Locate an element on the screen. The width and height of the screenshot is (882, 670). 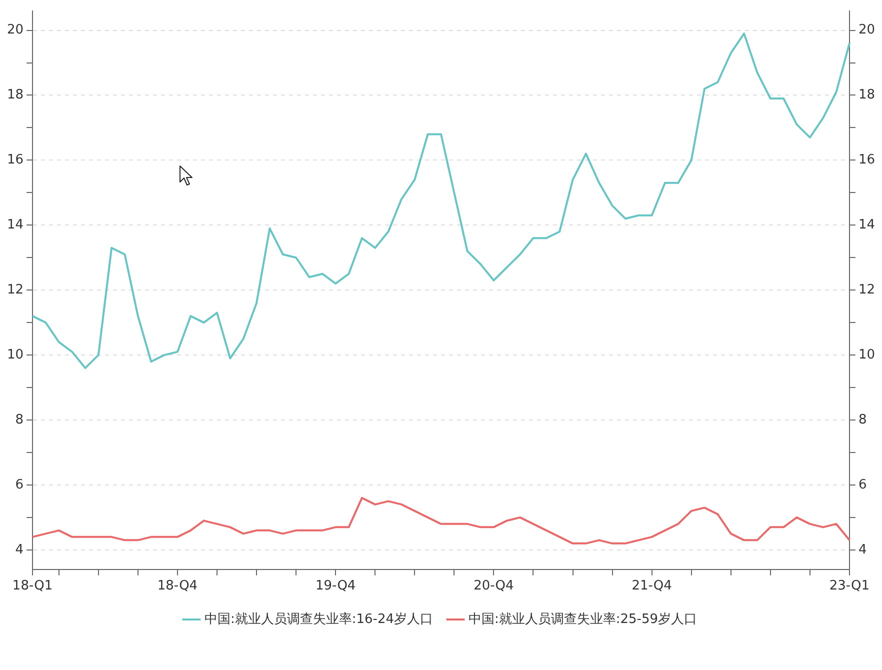
y2-tick-label: 14 is located at coordinates (867, 225).